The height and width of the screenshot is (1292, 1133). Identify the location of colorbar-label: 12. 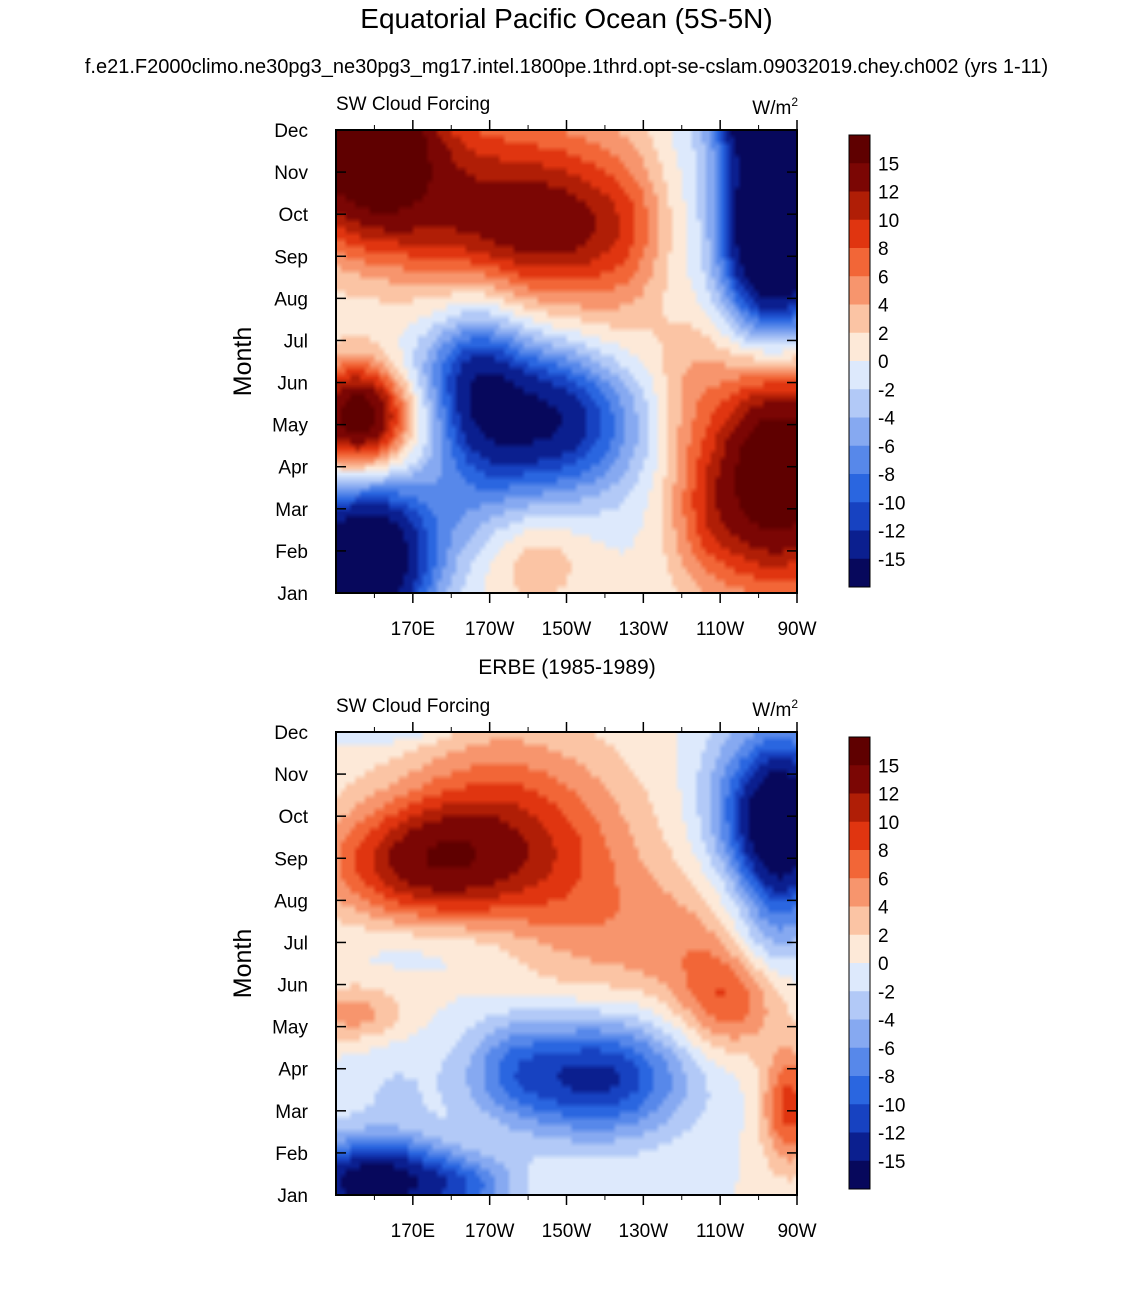
(888, 193).